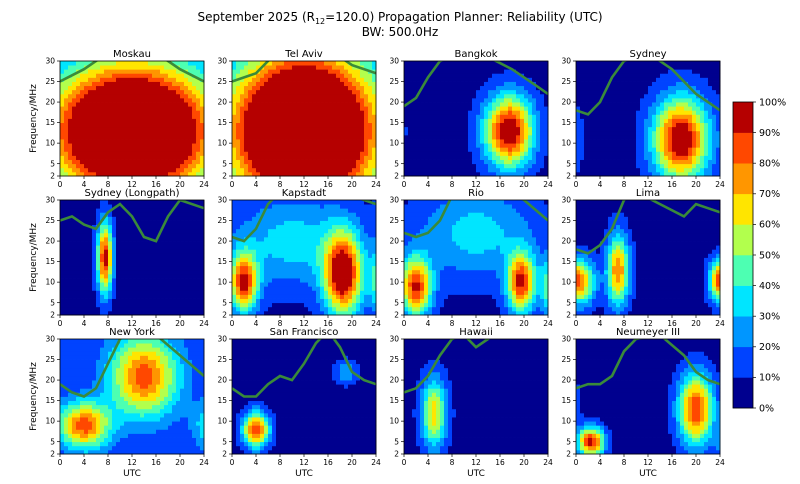 This screenshot has height=484, width=800. I want to click on x-tick-label: 4, so click(428, 184).